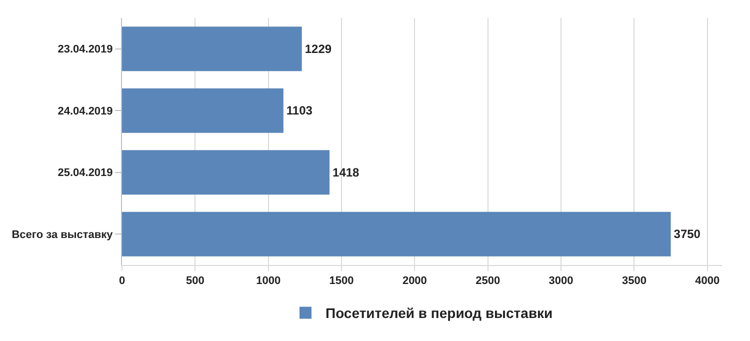  I want to click on x-tick-label: 3500, so click(634, 281).